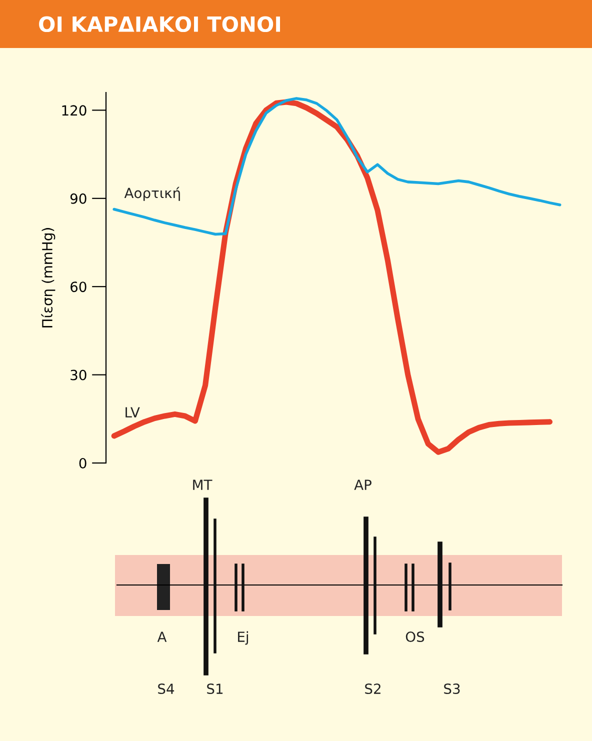 This screenshot has width=592, height=741. I want to click on series-label: LV, so click(133, 412).